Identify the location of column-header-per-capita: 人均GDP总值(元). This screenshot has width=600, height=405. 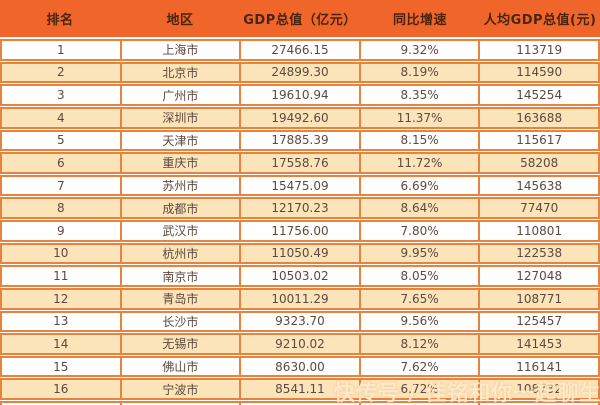
(540, 20).